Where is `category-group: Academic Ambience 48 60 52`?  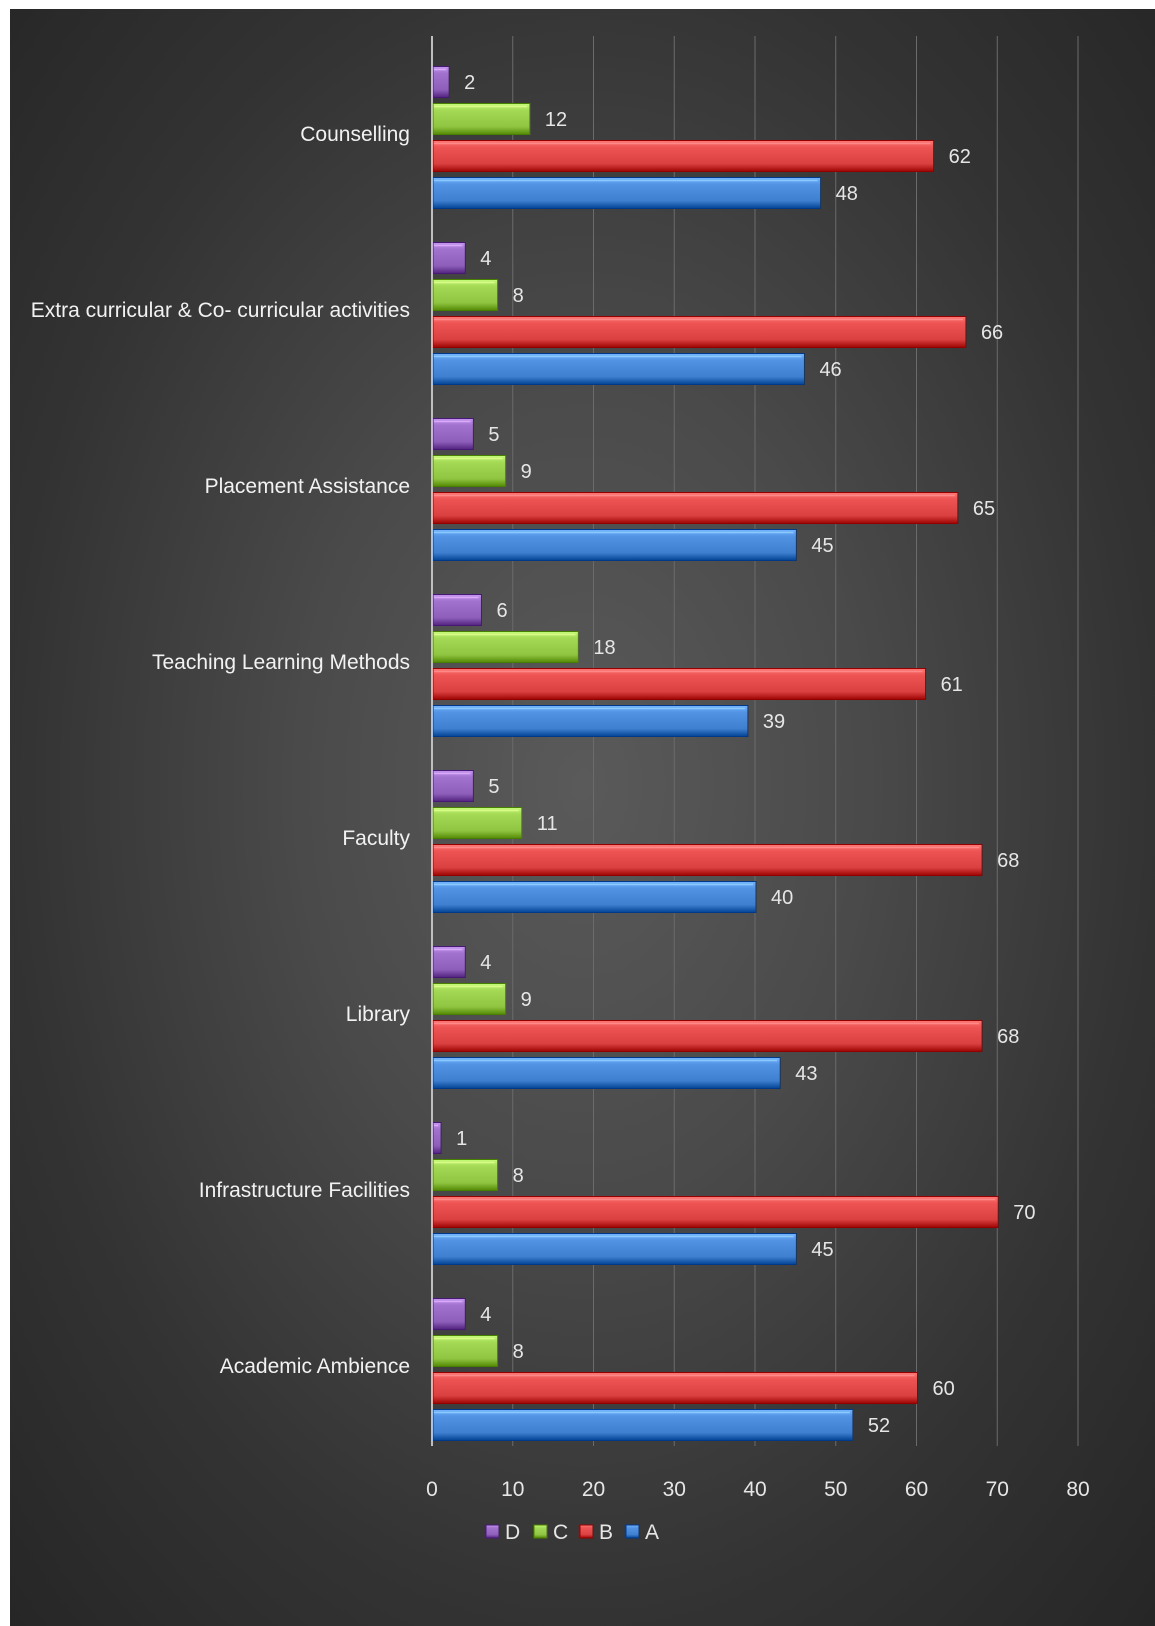
category-group: Academic Ambience 48 60 52 is located at coordinates (587, 1369).